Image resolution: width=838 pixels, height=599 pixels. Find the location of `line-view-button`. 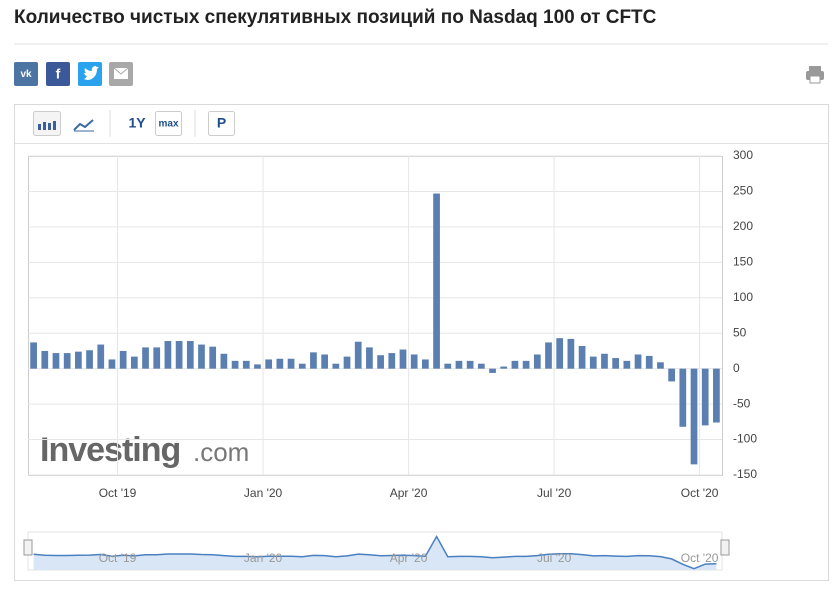

line-view-button is located at coordinates (83, 125).